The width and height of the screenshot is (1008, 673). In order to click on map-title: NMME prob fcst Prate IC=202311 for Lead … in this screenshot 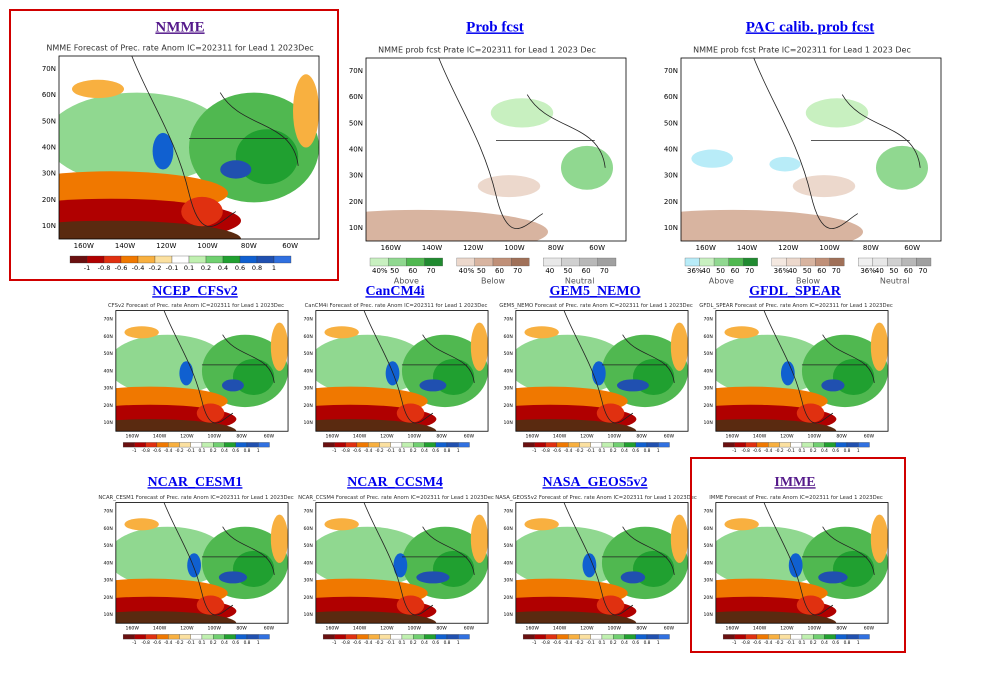, I will do `click(802, 50)`.